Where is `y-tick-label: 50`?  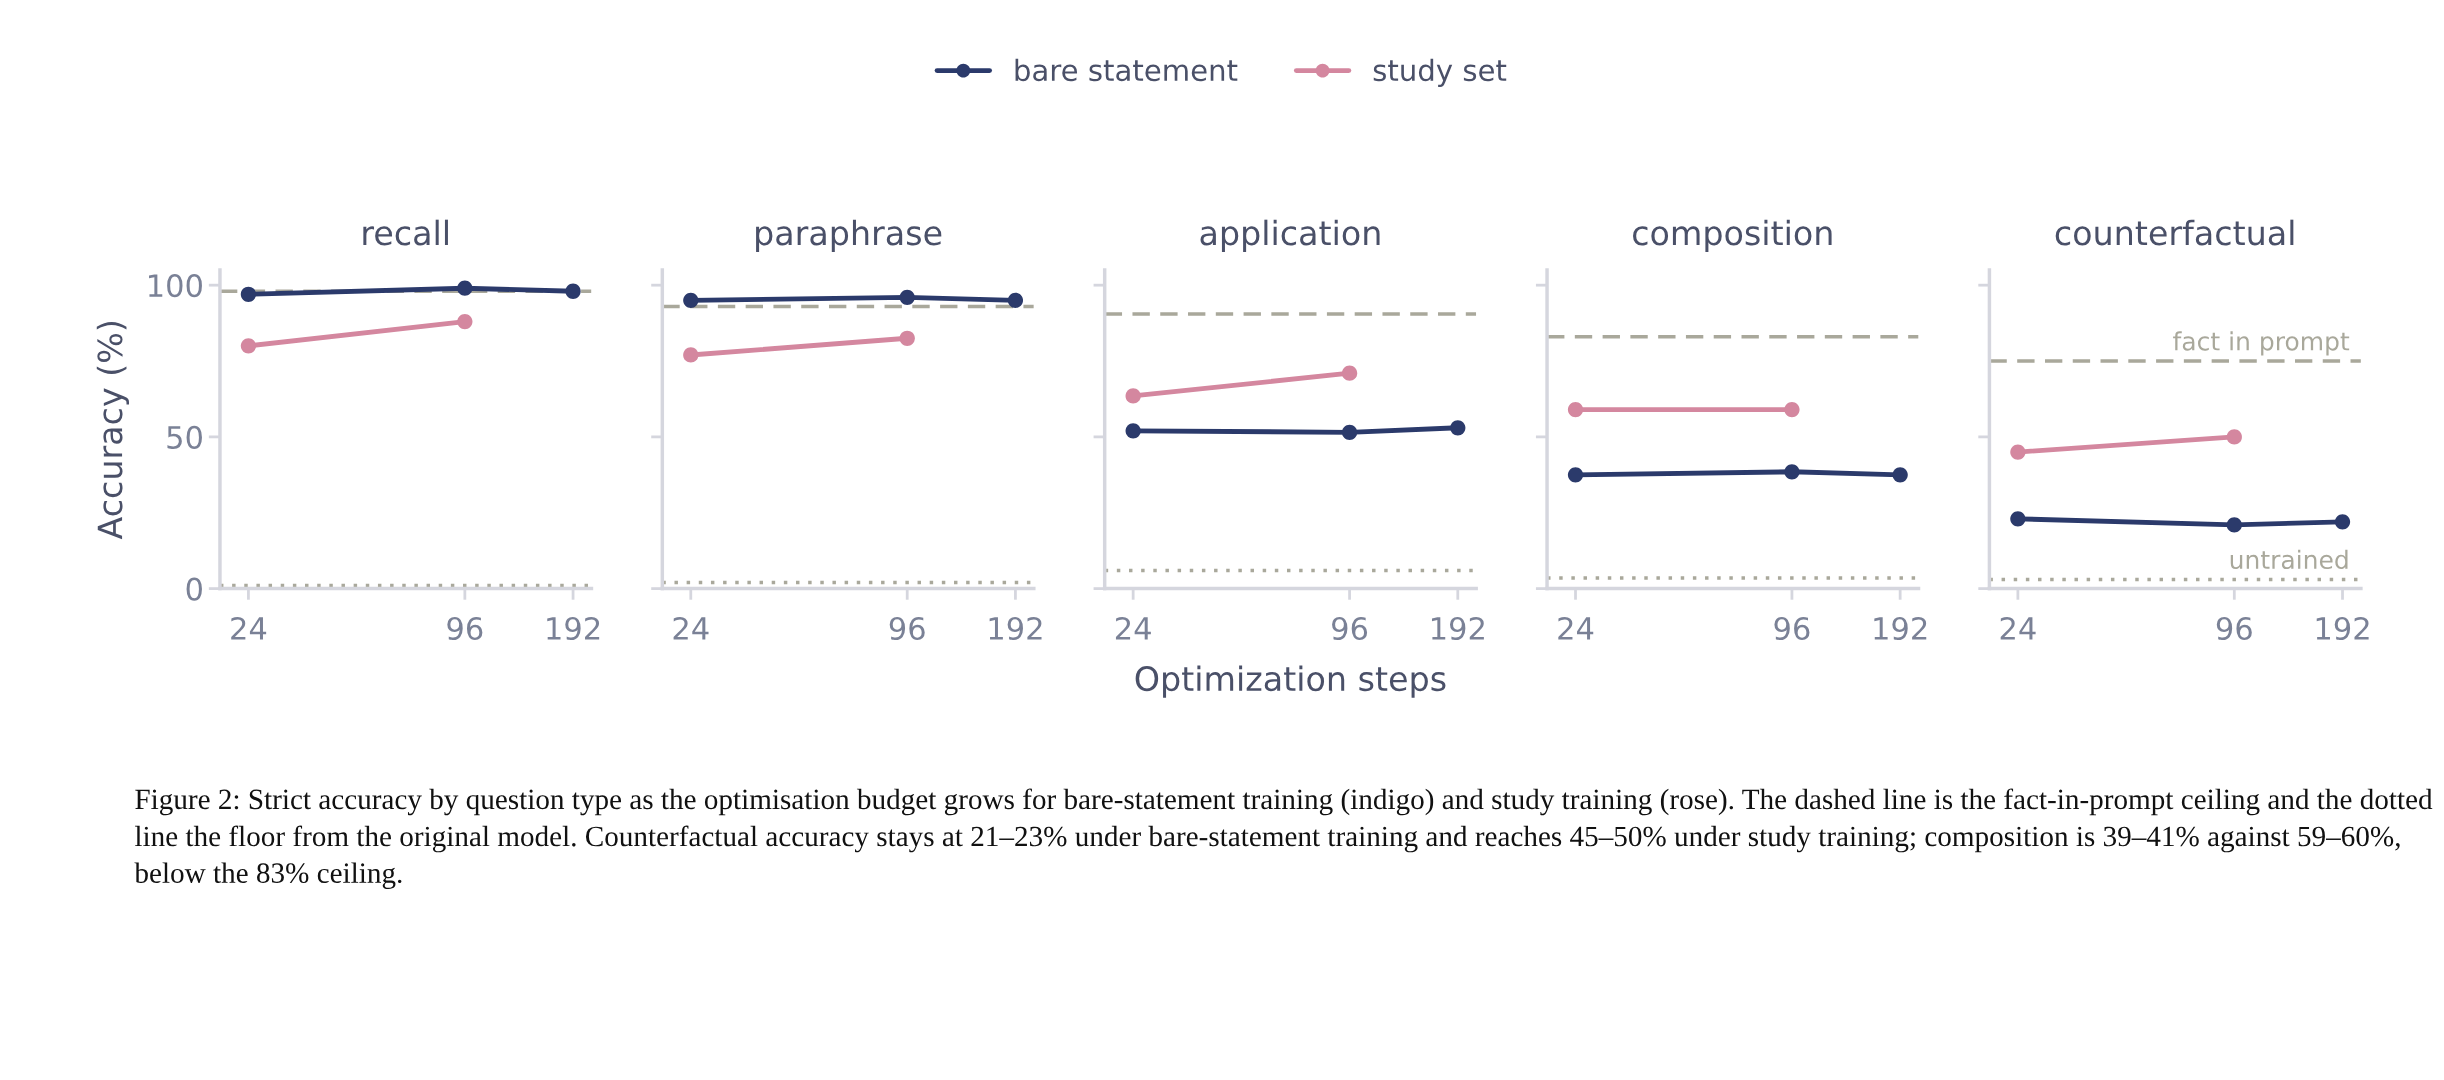 y-tick-label: 50 is located at coordinates (184, 437).